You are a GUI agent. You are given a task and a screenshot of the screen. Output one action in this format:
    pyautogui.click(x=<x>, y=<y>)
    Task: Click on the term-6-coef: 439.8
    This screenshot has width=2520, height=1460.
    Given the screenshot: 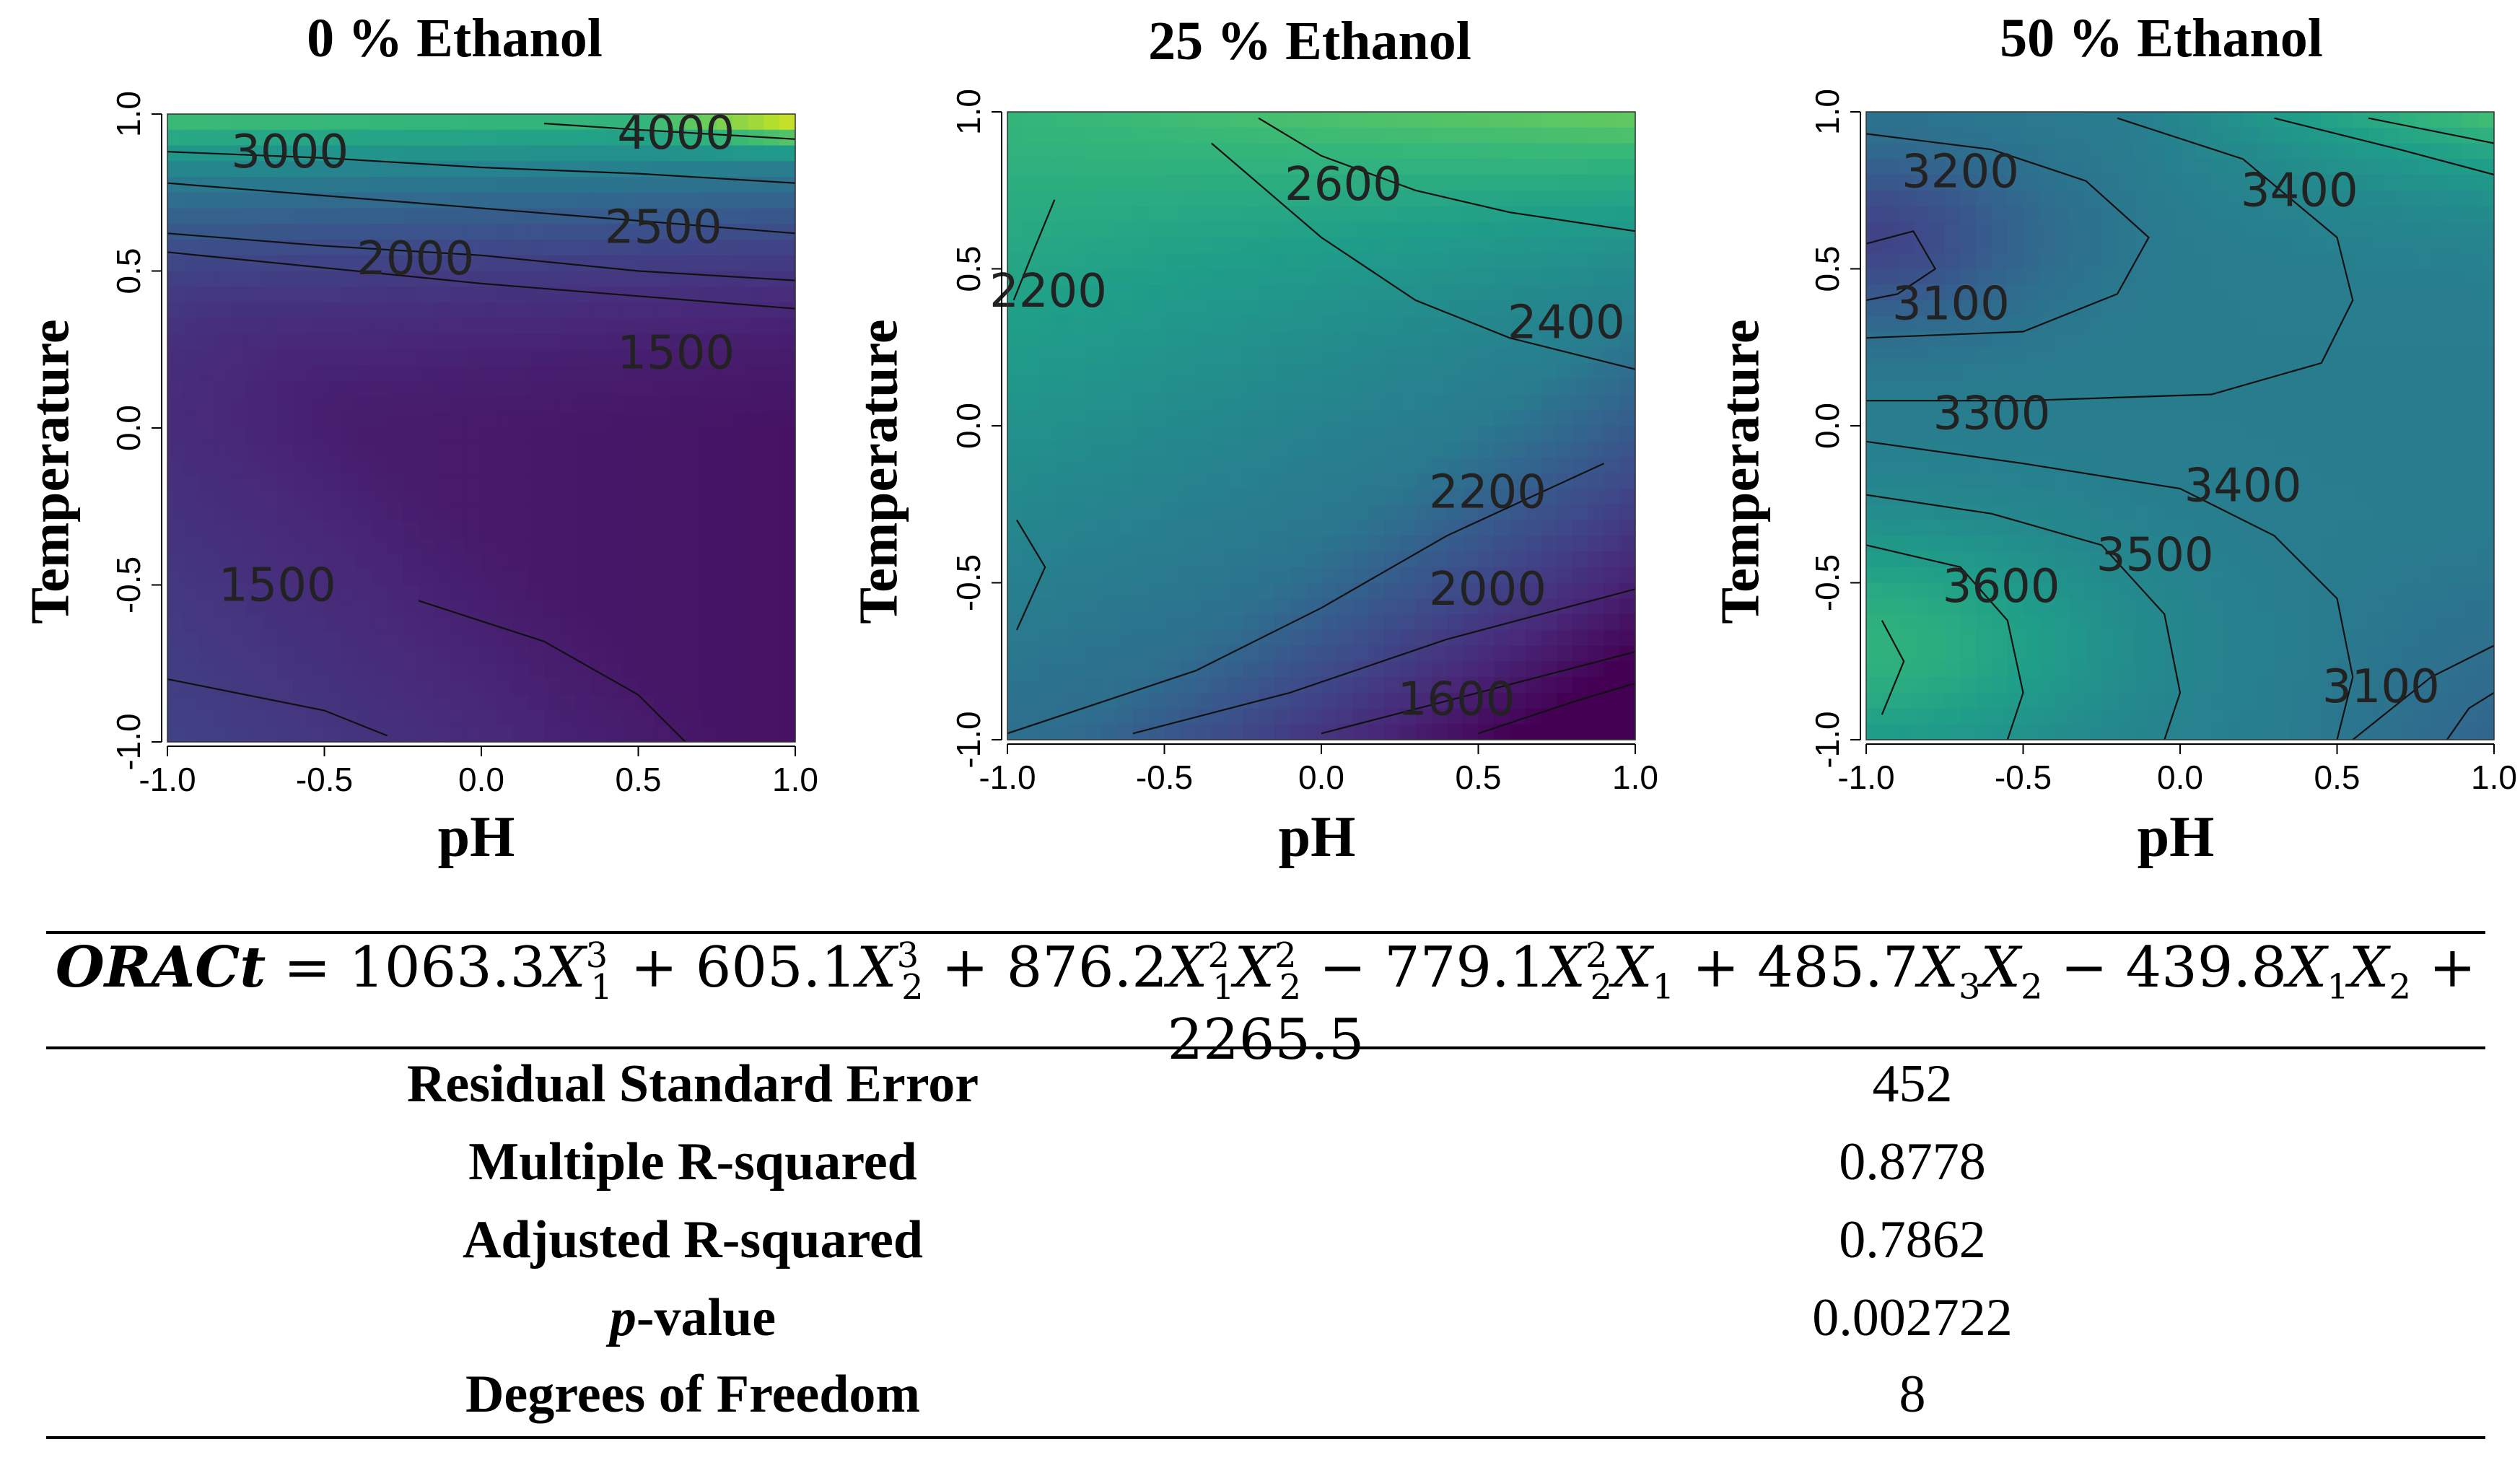 What is the action you would take?
    pyautogui.click(x=2206, y=968)
    